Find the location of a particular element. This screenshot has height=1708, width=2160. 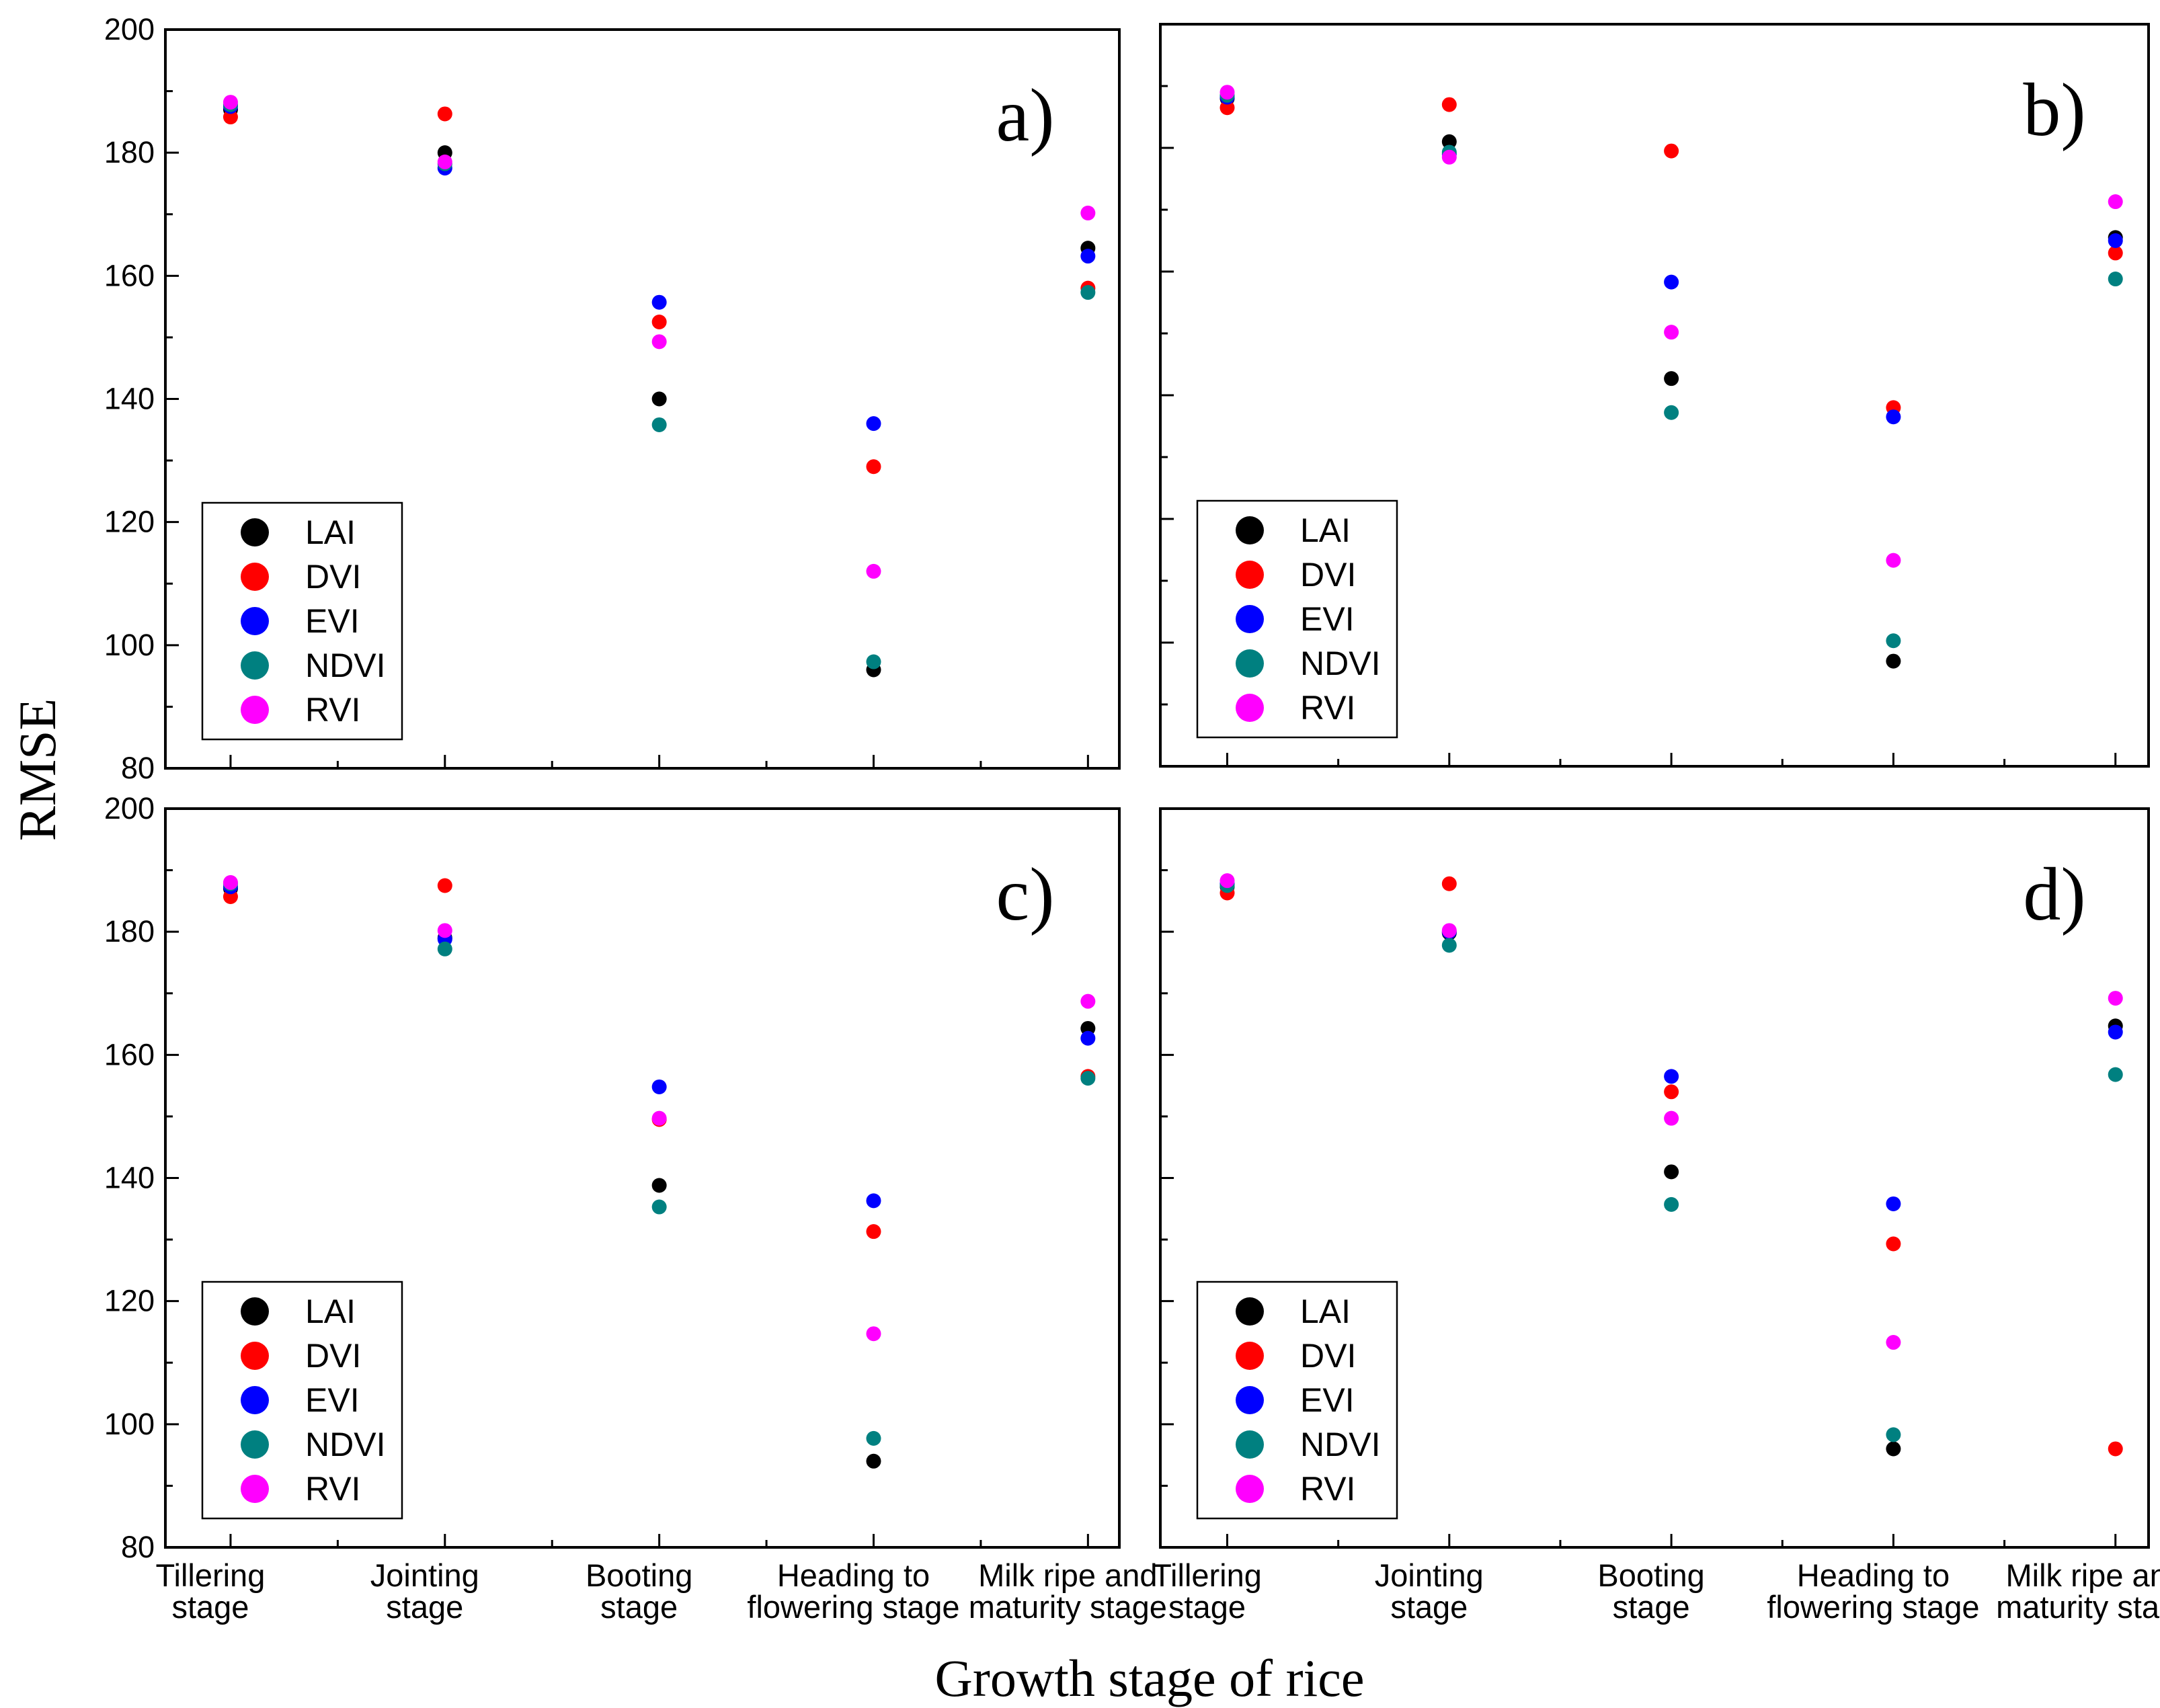

legend-box is located at coordinates (1297, 619).